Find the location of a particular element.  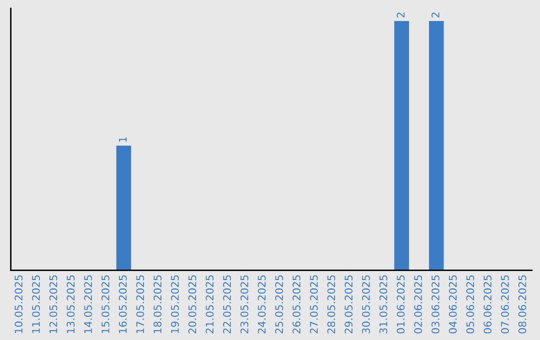

x-tick-label: 12.05.2025 is located at coordinates (53, 304).